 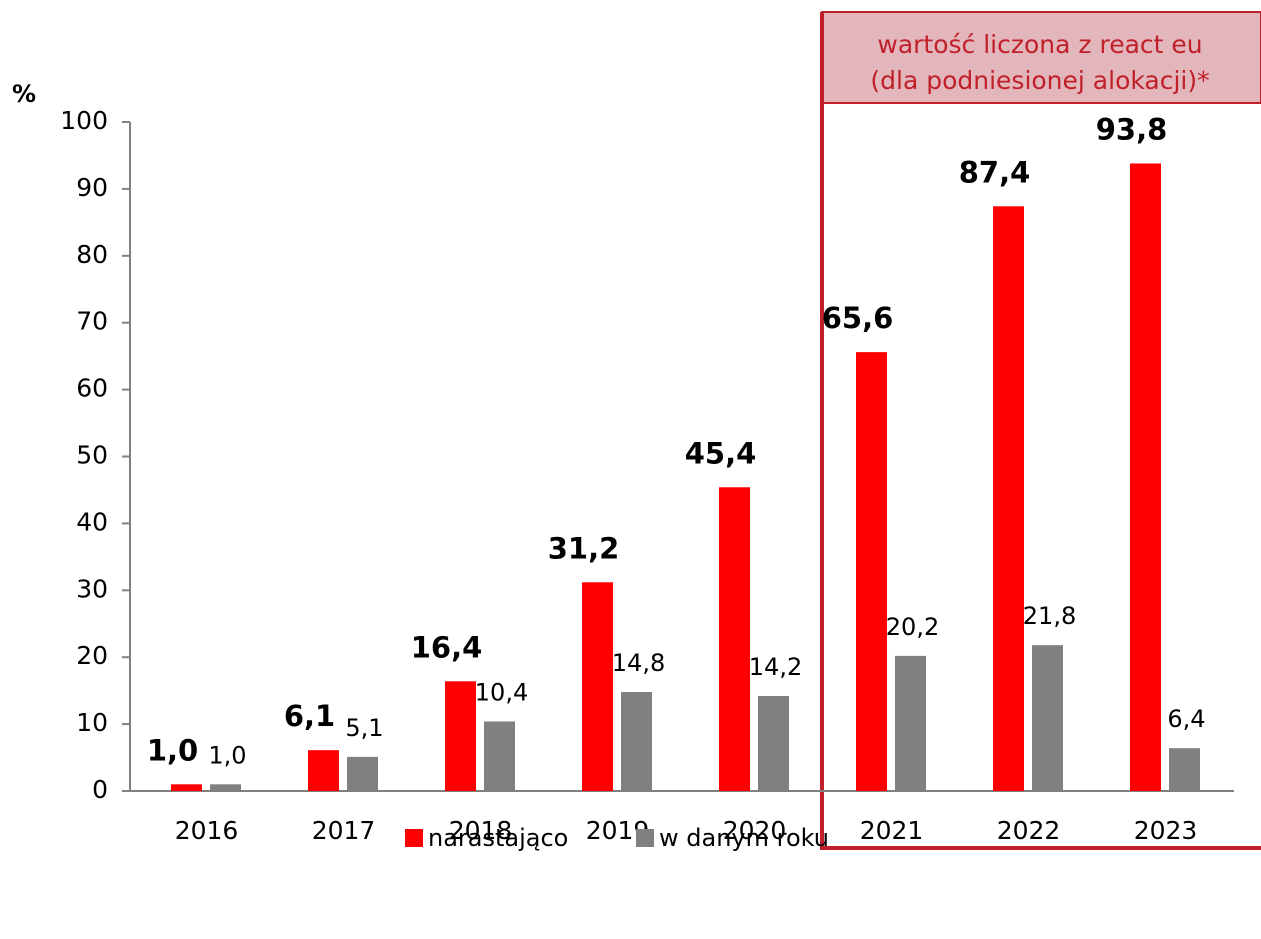 What do you see at coordinates (92, 722) in the screenshot?
I see `y-tick-label: 10` at bounding box center [92, 722].